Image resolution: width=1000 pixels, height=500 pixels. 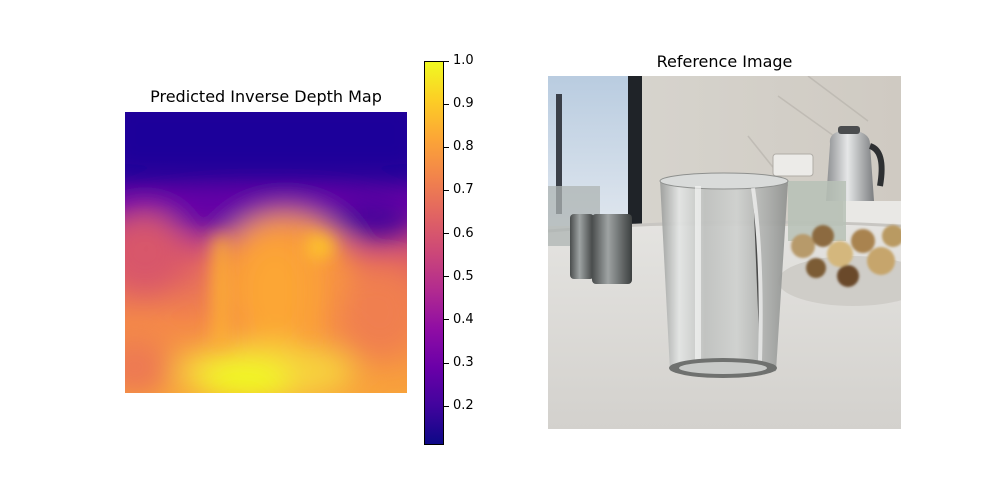 What do you see at coordinates (463, 60) in the screenshot?
I see `colorbar-tick-label: 1.0` at bounding box center [463, 60].